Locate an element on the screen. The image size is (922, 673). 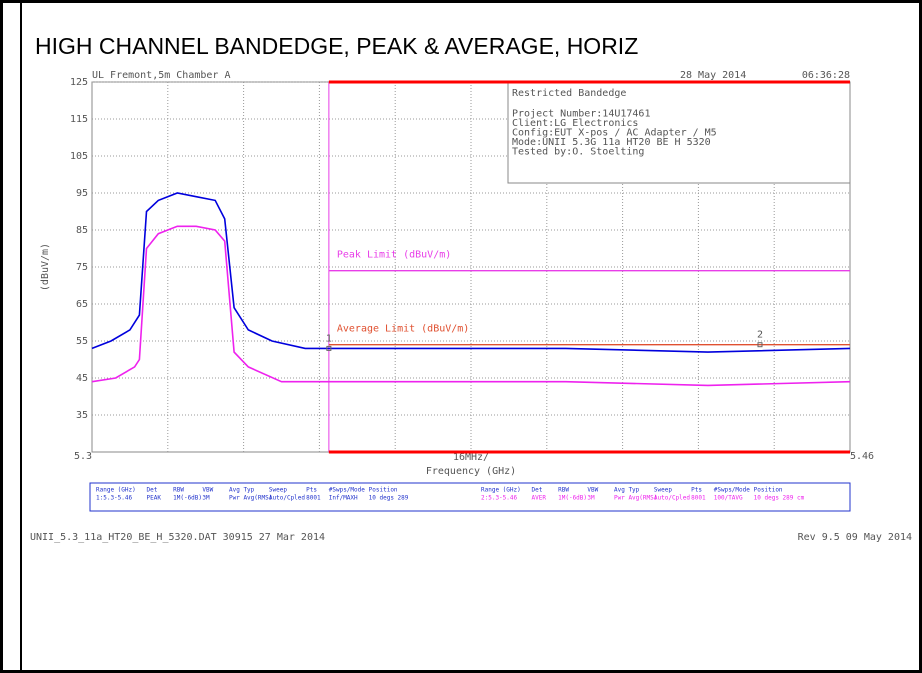
x-tick-label: 5.46 is located at coordinates (862, 456).